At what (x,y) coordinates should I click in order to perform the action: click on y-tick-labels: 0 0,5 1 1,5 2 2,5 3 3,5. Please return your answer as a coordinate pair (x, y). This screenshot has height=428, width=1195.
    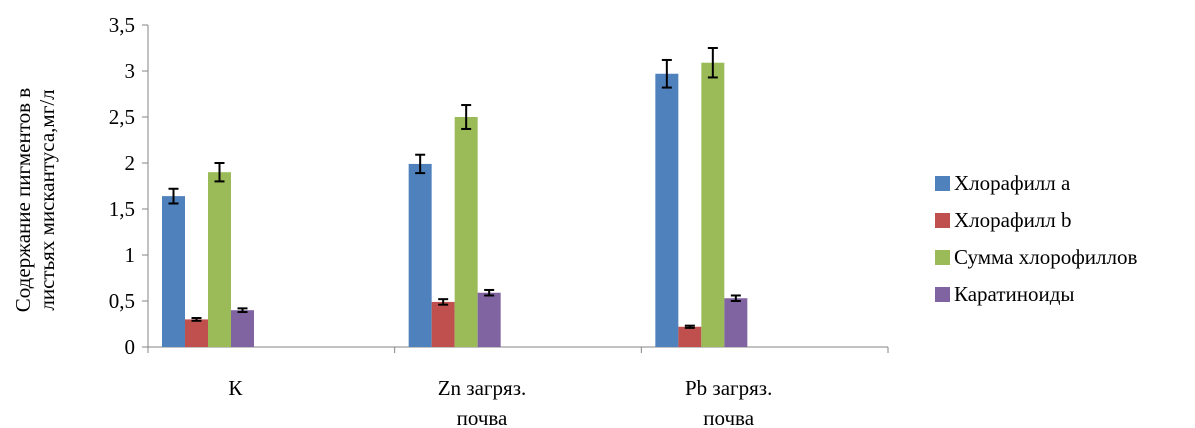
    Looking at the image, I should click on (122, 186).